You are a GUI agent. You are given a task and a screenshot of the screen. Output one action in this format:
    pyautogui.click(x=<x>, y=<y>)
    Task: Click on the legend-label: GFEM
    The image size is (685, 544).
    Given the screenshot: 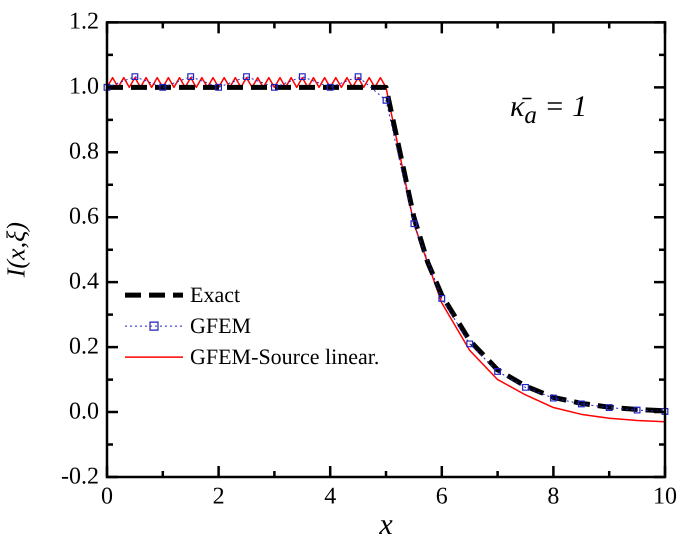 What is the action you would take?
    pyautogui.click(x=221, y=325)
    